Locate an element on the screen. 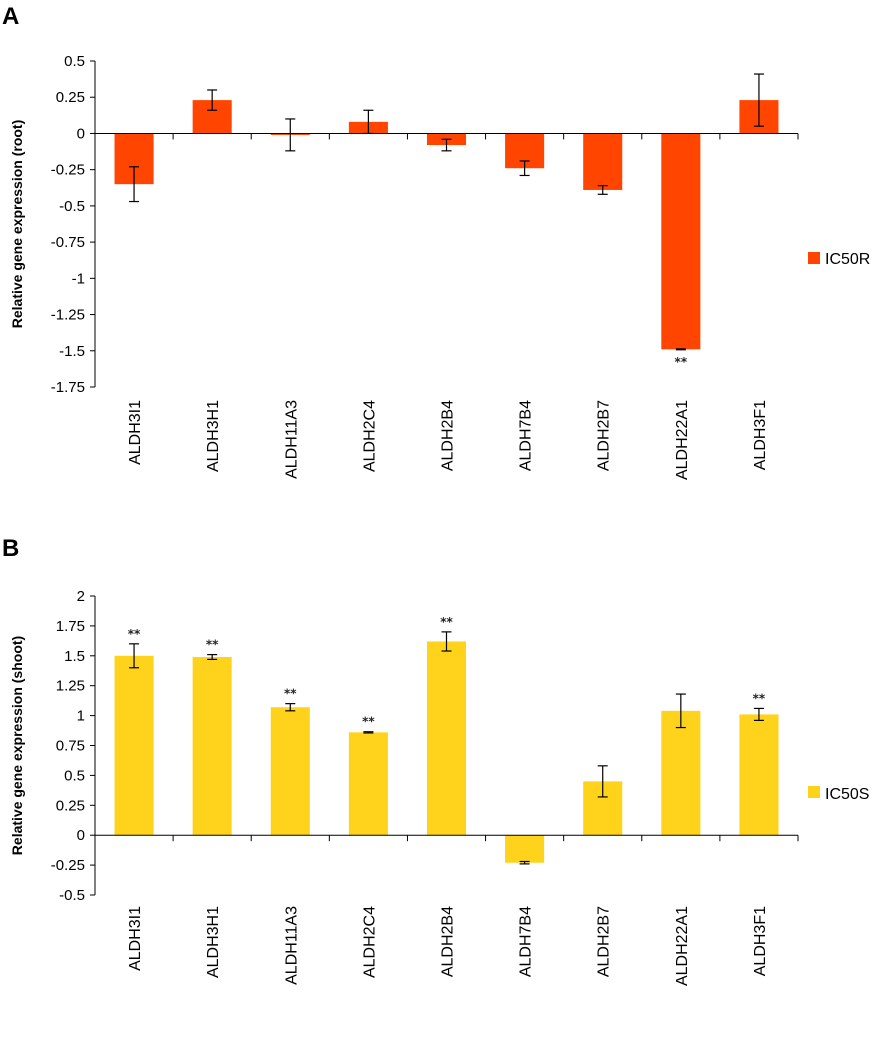 This screenshot has width=886, height=1051. y-tick-label: -1.5 is located at coordinates (72, 351).